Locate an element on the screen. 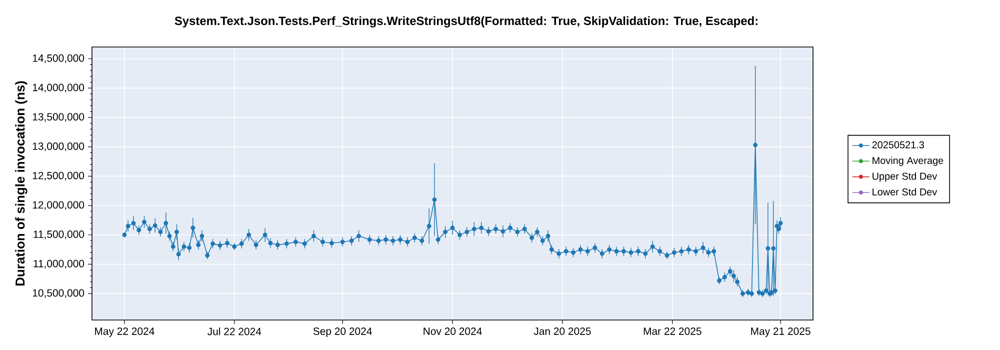  legend-label: 20250521.3 is located at coordinates (898, 144).